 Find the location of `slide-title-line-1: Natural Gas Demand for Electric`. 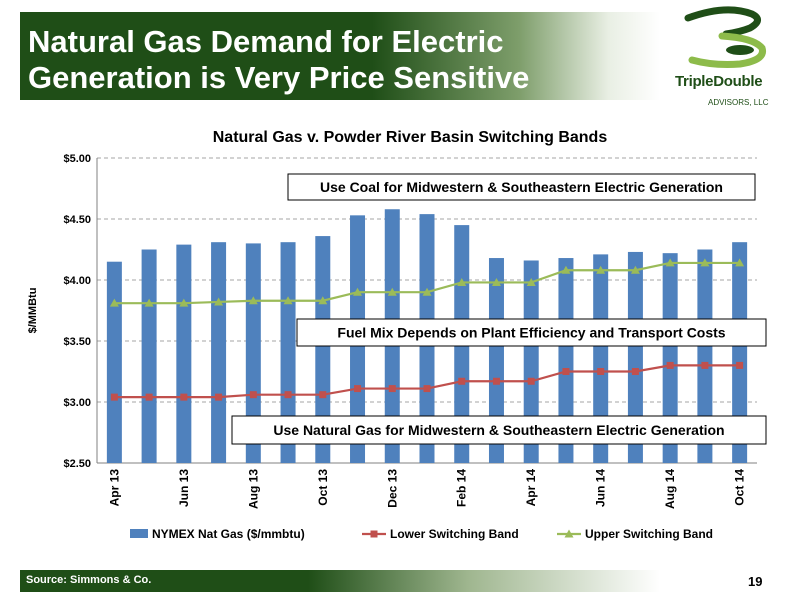

slide-title-line-1: Natural Gas Demand for Electric is located at coordinates (266, 41).